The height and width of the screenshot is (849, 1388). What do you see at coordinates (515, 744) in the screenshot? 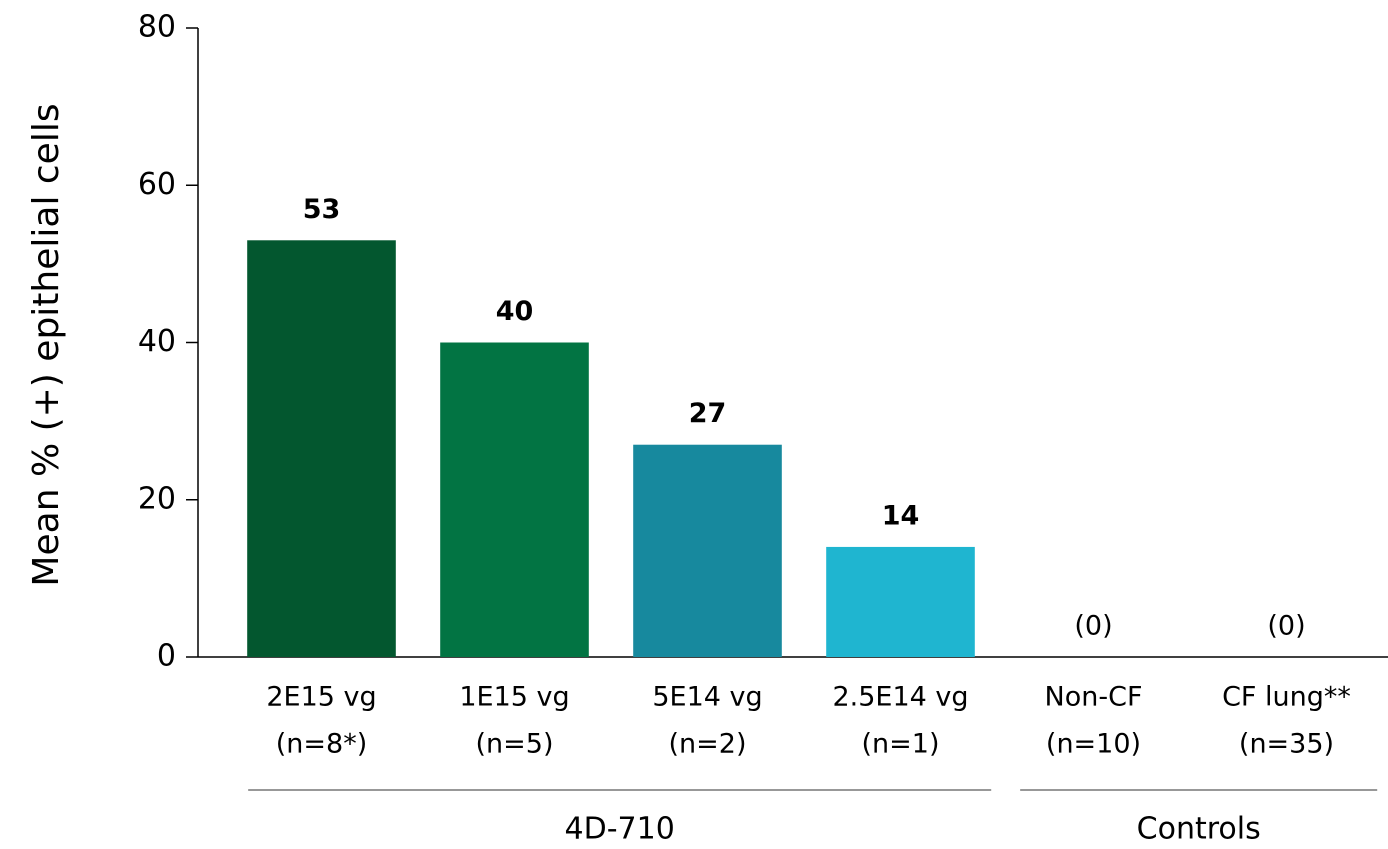
I see `x-tick-sublabel: (n=5)` at bounding box center [515, 744].